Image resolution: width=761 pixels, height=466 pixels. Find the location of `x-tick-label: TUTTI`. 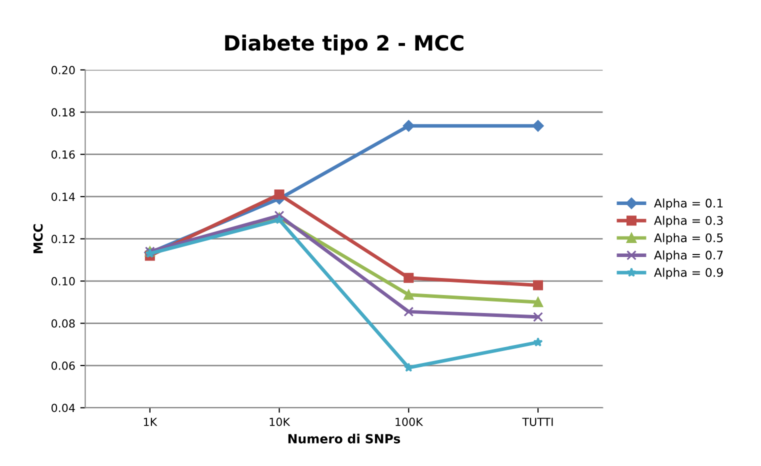

x-tick-label: TUTTI is located at coordinates (537, 422).